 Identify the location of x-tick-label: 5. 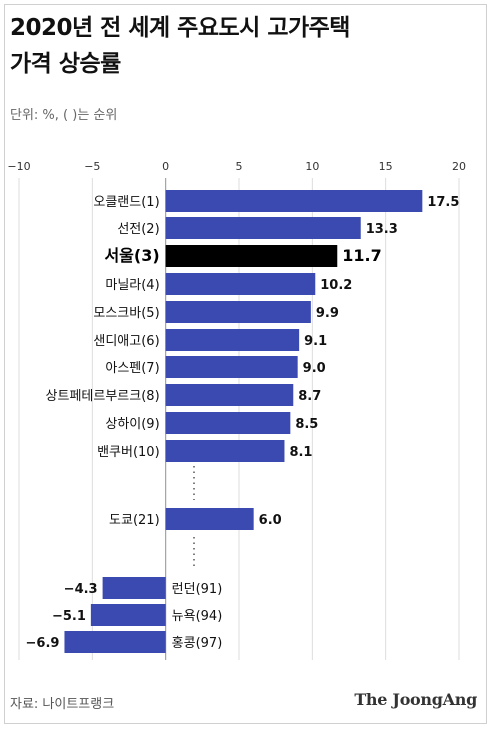
(239, 166).